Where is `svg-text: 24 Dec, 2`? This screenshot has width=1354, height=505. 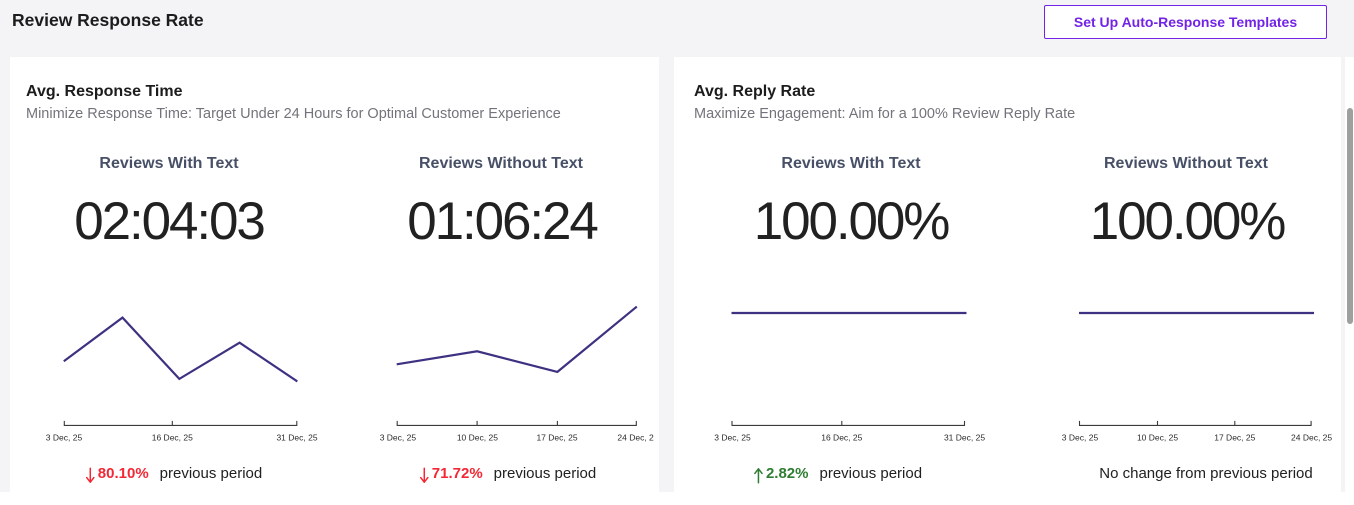 svg-text: 24 Dec, 2 is located at coordinates (635, 437).